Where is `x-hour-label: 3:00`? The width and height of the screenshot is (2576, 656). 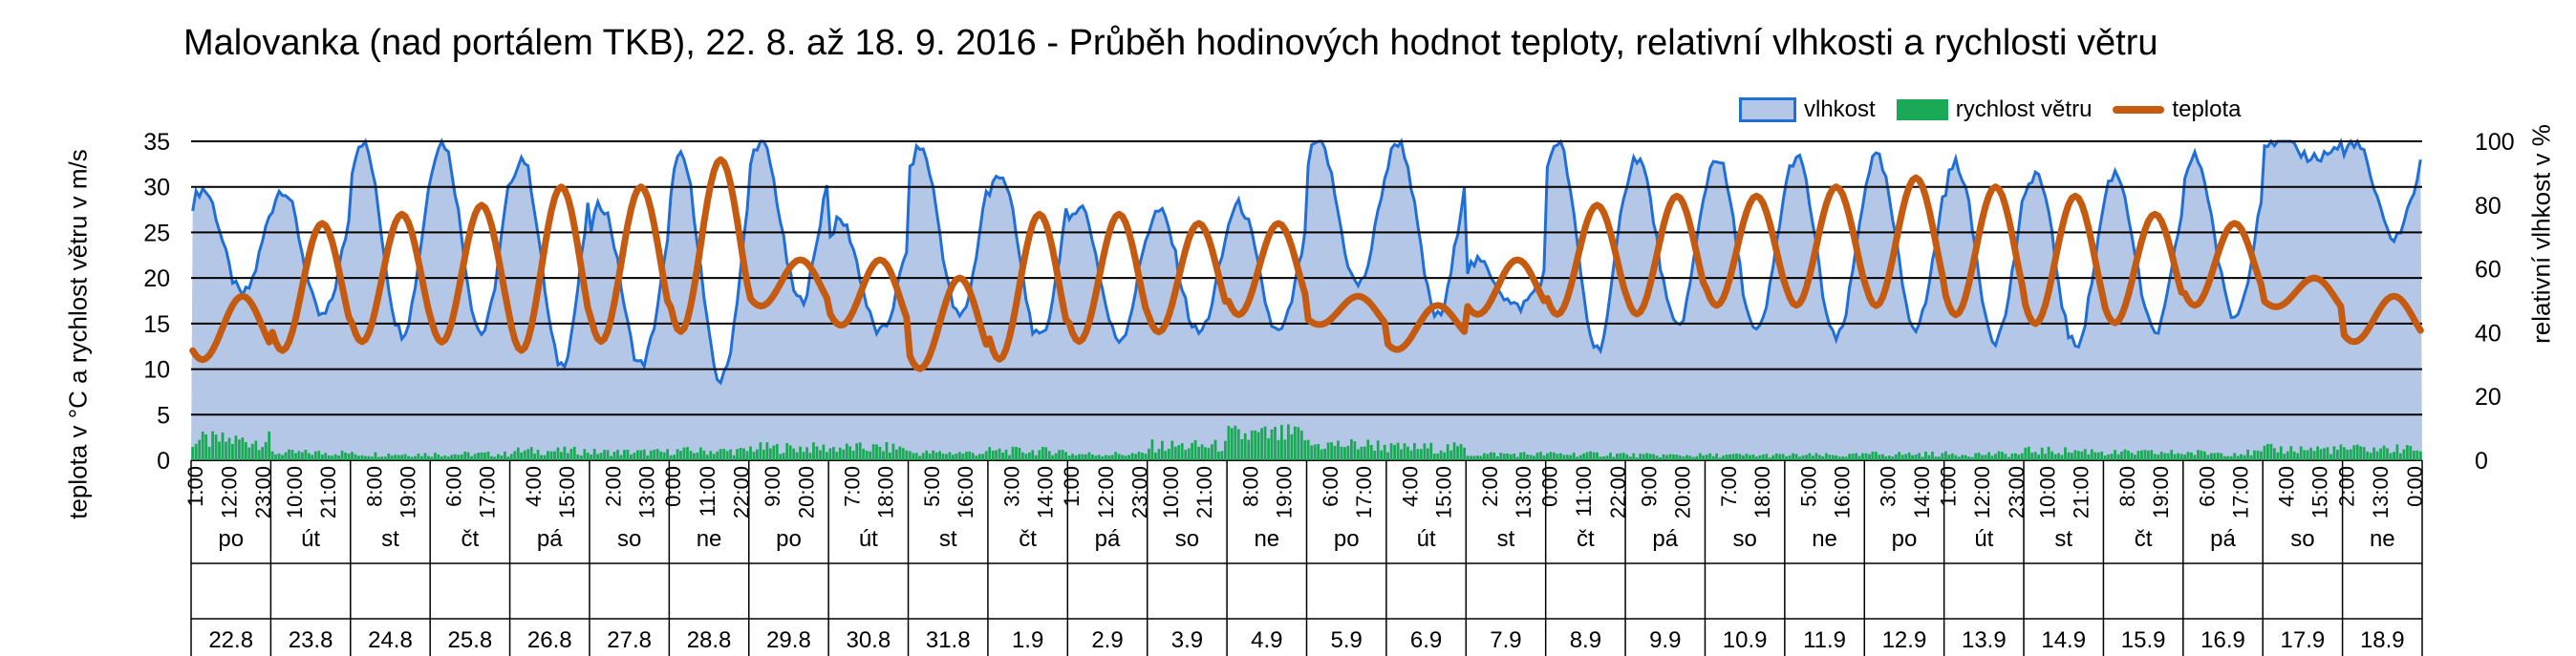 x-hour-label: 3:00 is located at coordinates (1011, 486).